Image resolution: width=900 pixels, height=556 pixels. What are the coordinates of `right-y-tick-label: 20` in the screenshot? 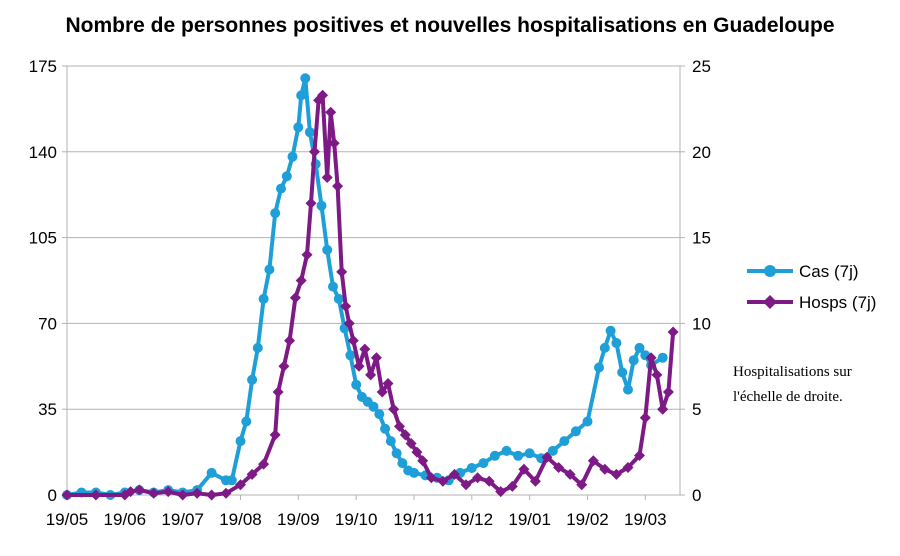 It's located at (701, 152).